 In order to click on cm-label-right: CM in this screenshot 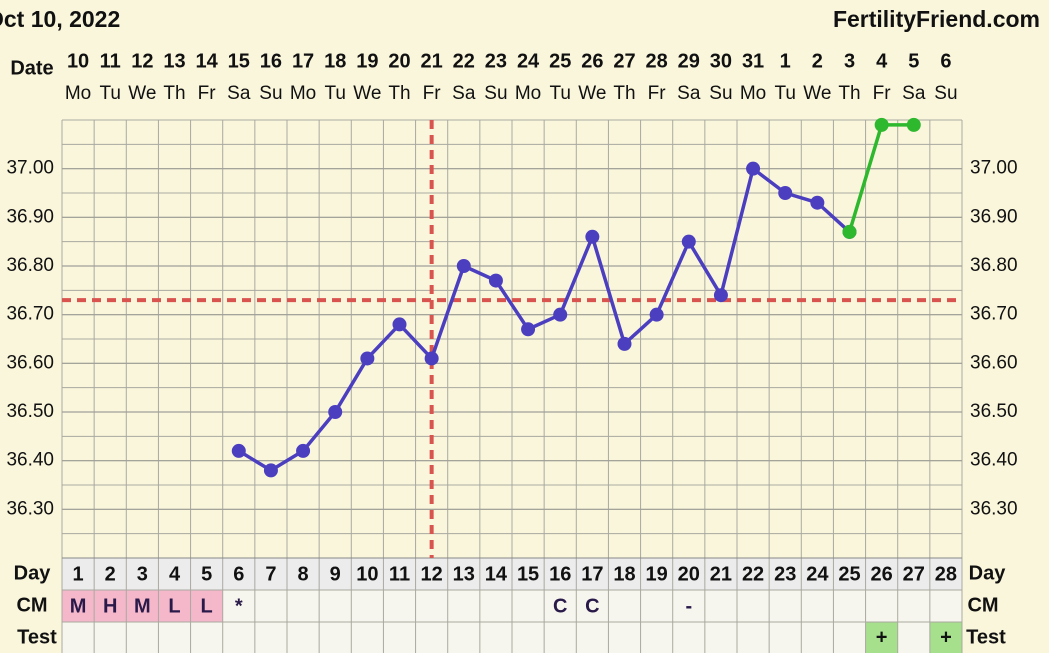, I will do `click(982, 605)`.